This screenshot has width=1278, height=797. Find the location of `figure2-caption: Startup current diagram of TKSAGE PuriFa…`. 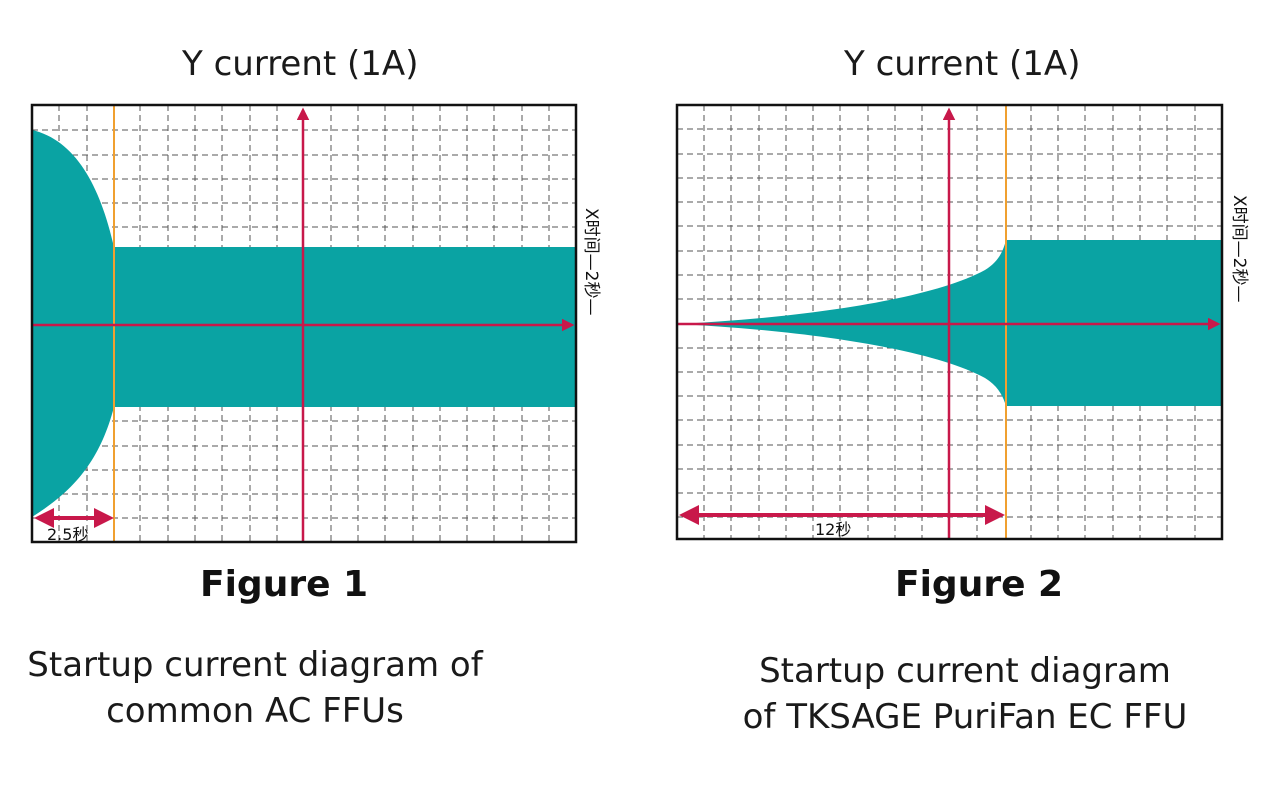

figure2-caption: Startup current diagram of TKSAGE PuriFa… is located at coordinates (965, 694).